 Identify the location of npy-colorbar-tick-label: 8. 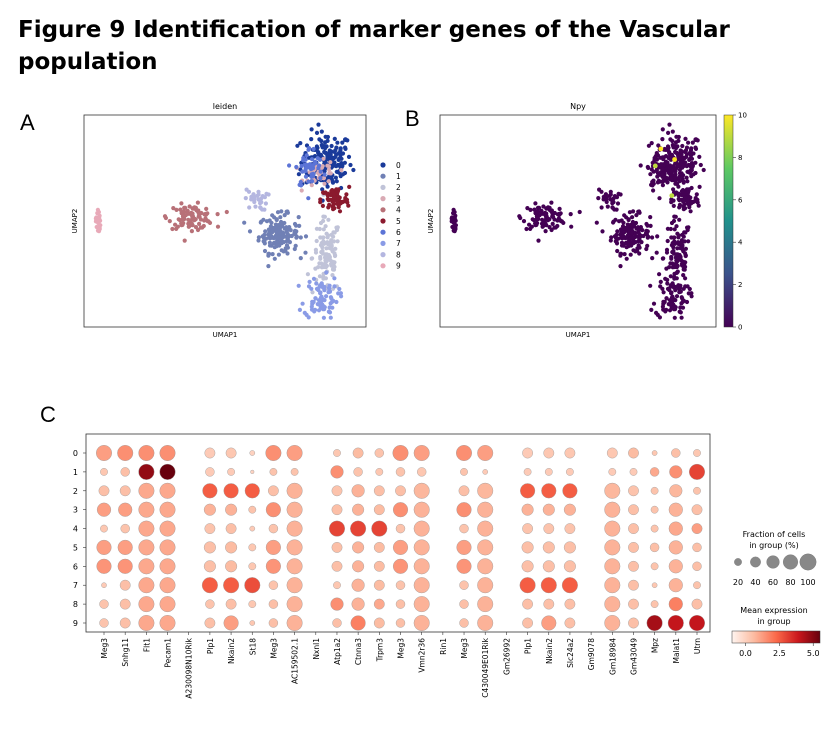
(740, 158).